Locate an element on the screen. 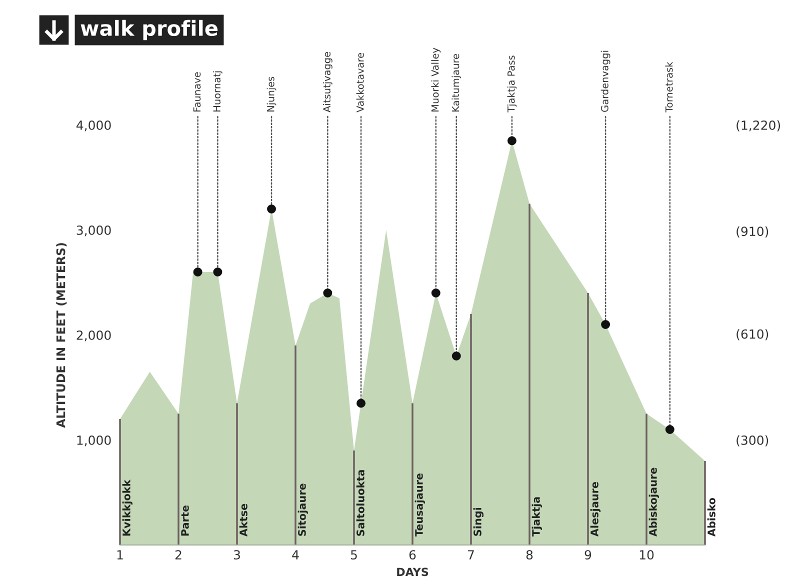 The height and width of the screenshot is (588, 785). annotation: Teusajaure is located at coordinates (420, 505).